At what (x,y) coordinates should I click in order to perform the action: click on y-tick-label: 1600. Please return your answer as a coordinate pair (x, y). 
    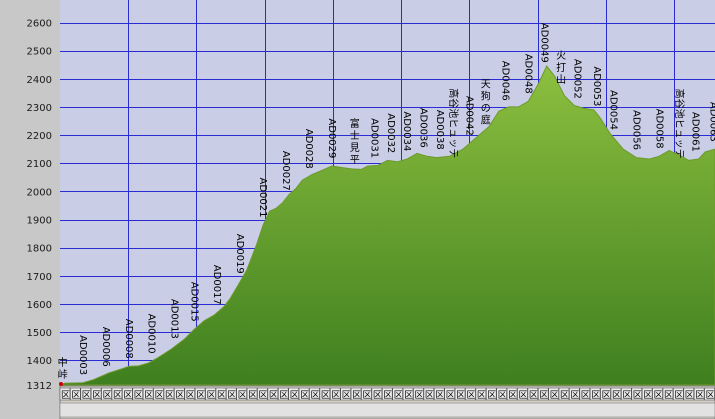
    Looking at the image, I should click on (39, 305).